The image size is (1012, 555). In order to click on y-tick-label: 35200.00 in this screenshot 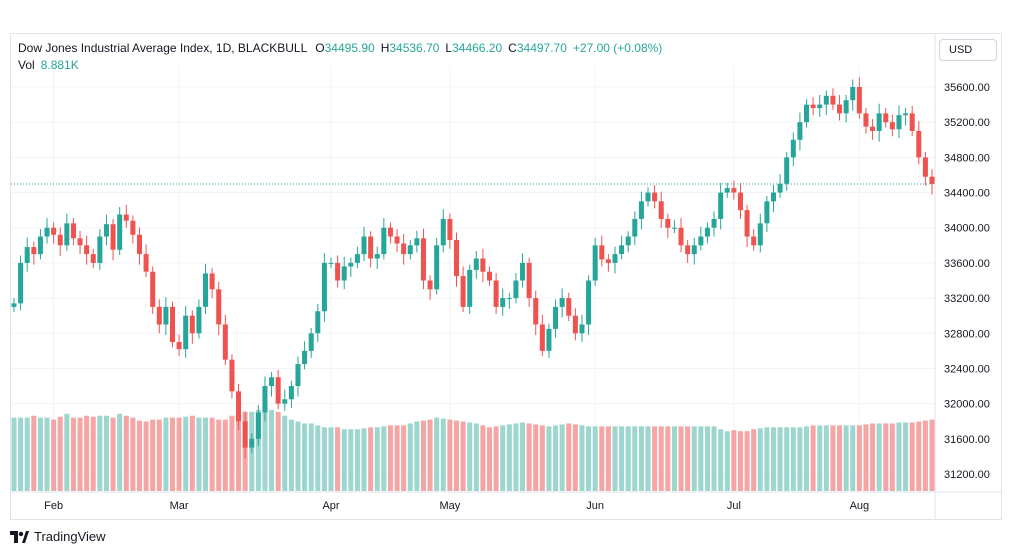, I will do `click(967, 123)`.